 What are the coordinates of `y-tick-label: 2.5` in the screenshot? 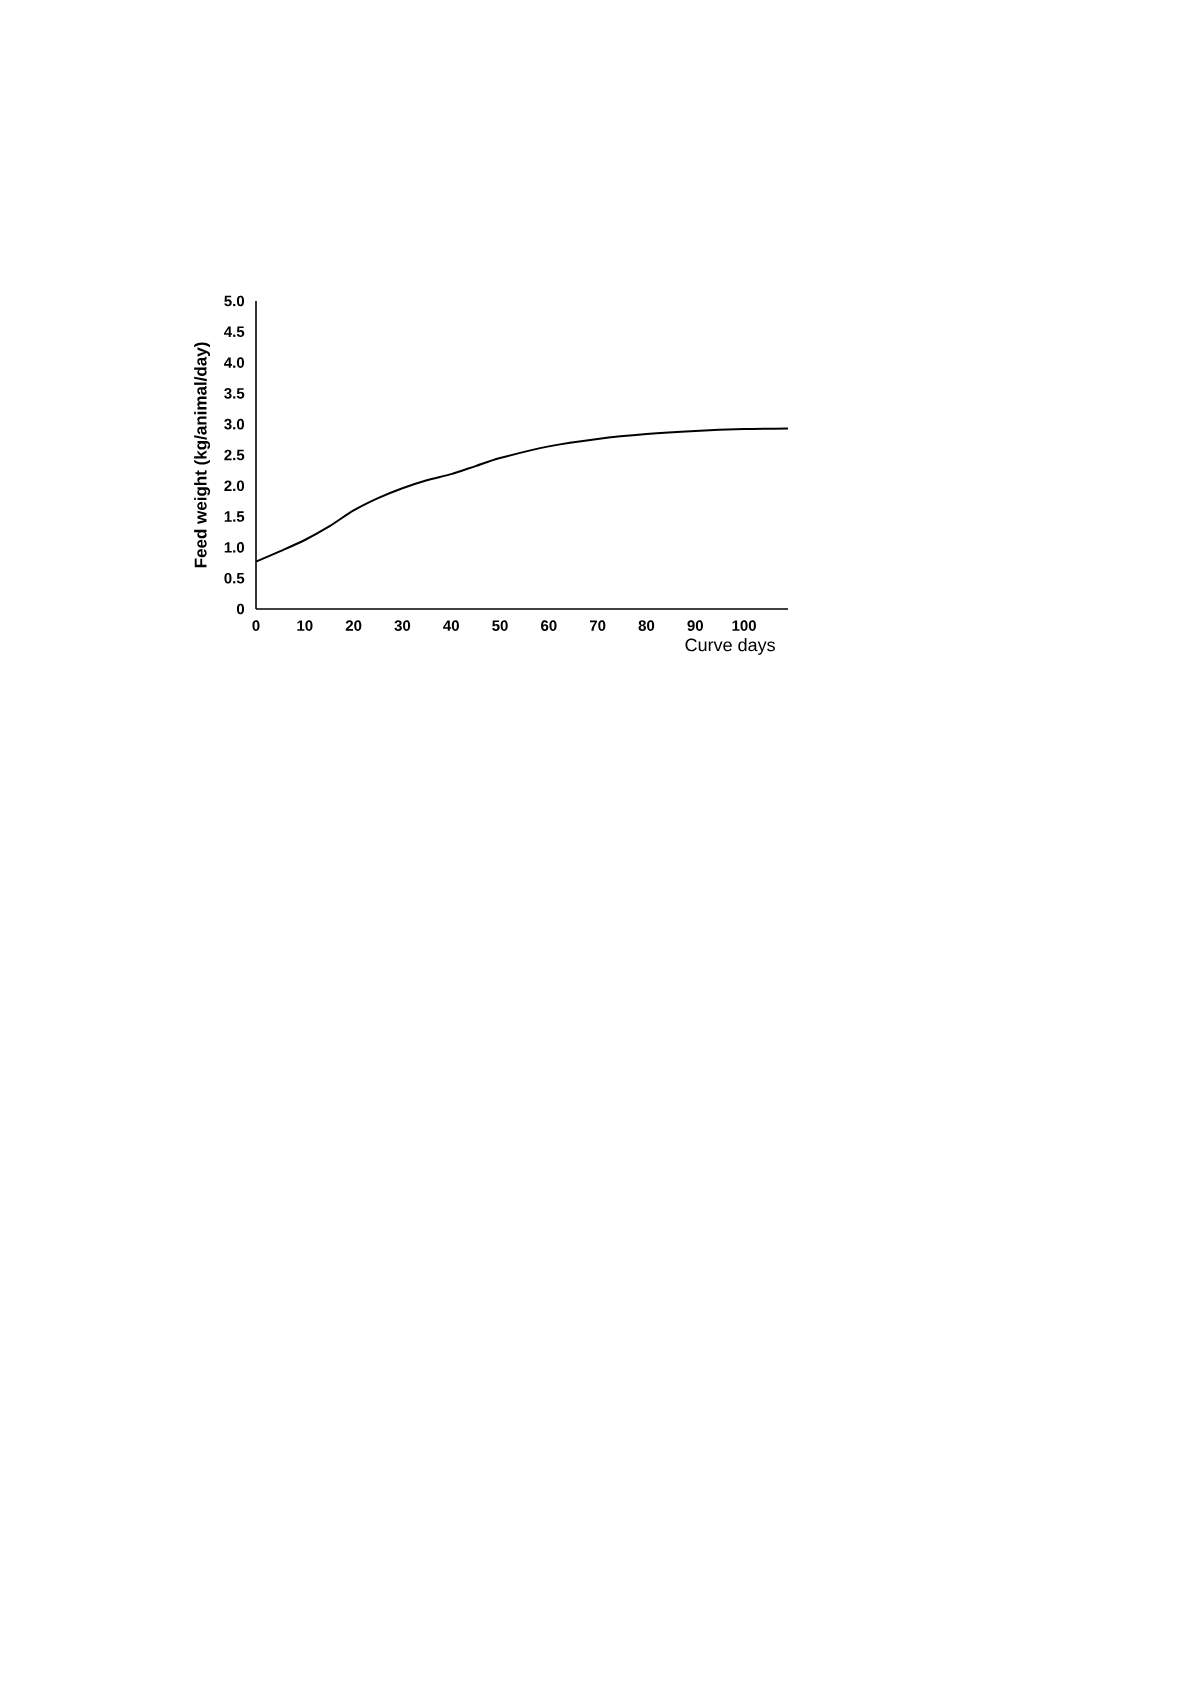 It's located at (234, 455).